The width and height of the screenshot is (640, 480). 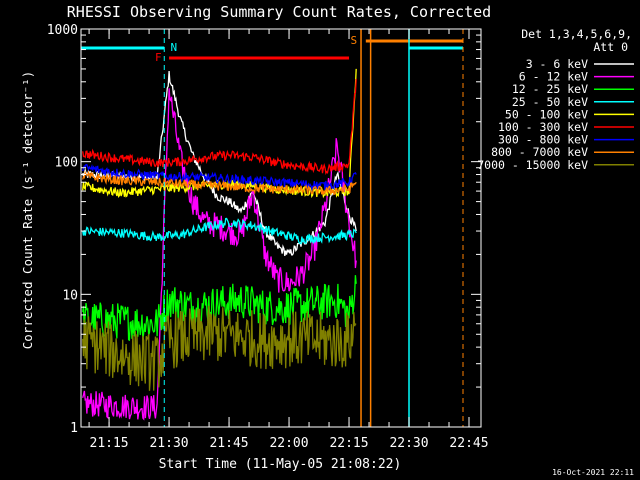 I want to click on legend-label-8: 800 - 7000 keV, so click(x=539, y=152).